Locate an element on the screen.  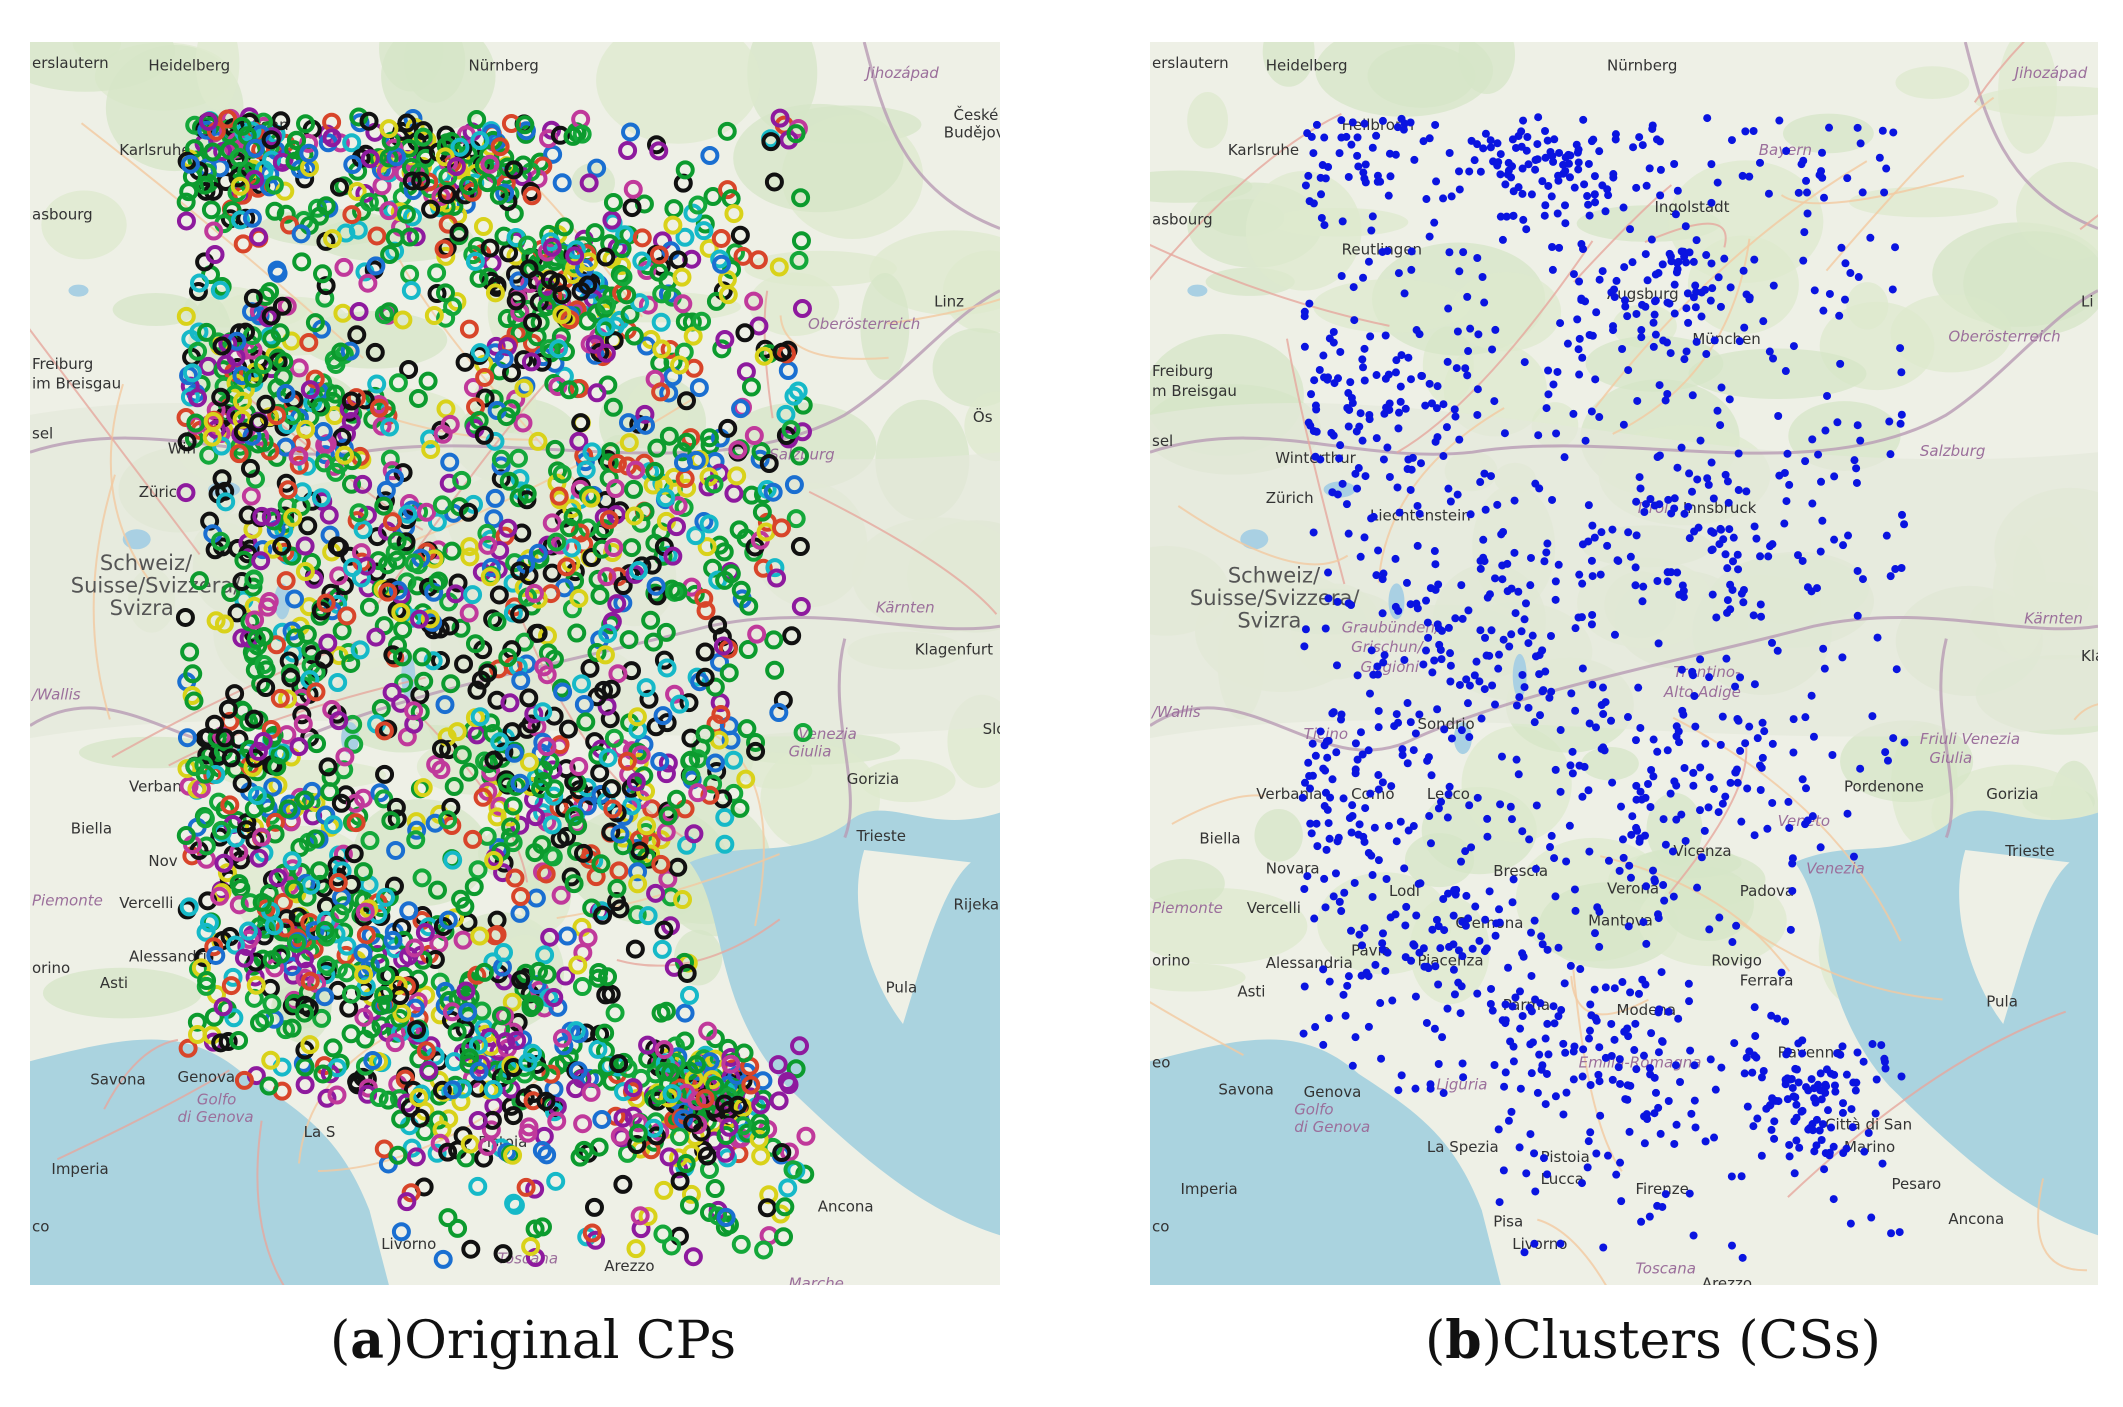
map-label: Jihozápad is located at coordinates (901, 73).